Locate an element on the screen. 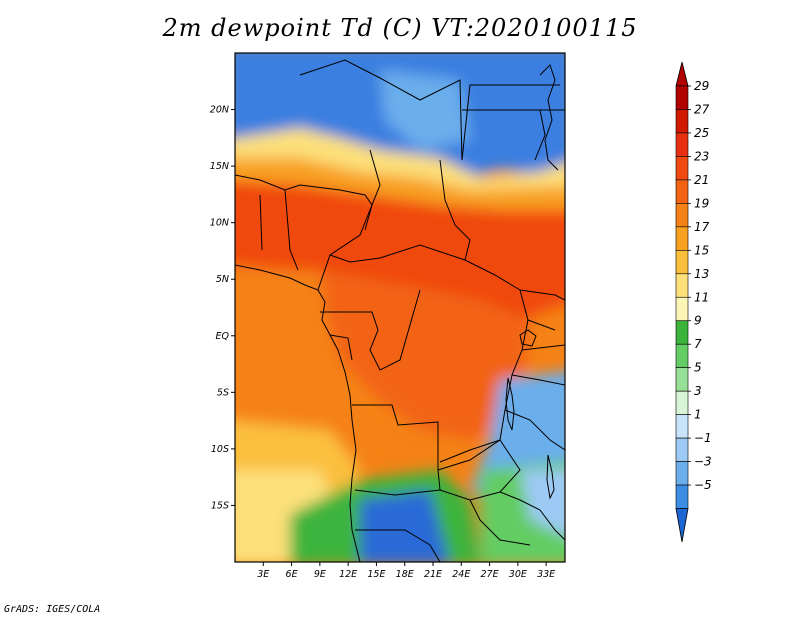 This screenshot has width=800, height=618. colorbar-label: 13 is located at coordinates (701, 274).